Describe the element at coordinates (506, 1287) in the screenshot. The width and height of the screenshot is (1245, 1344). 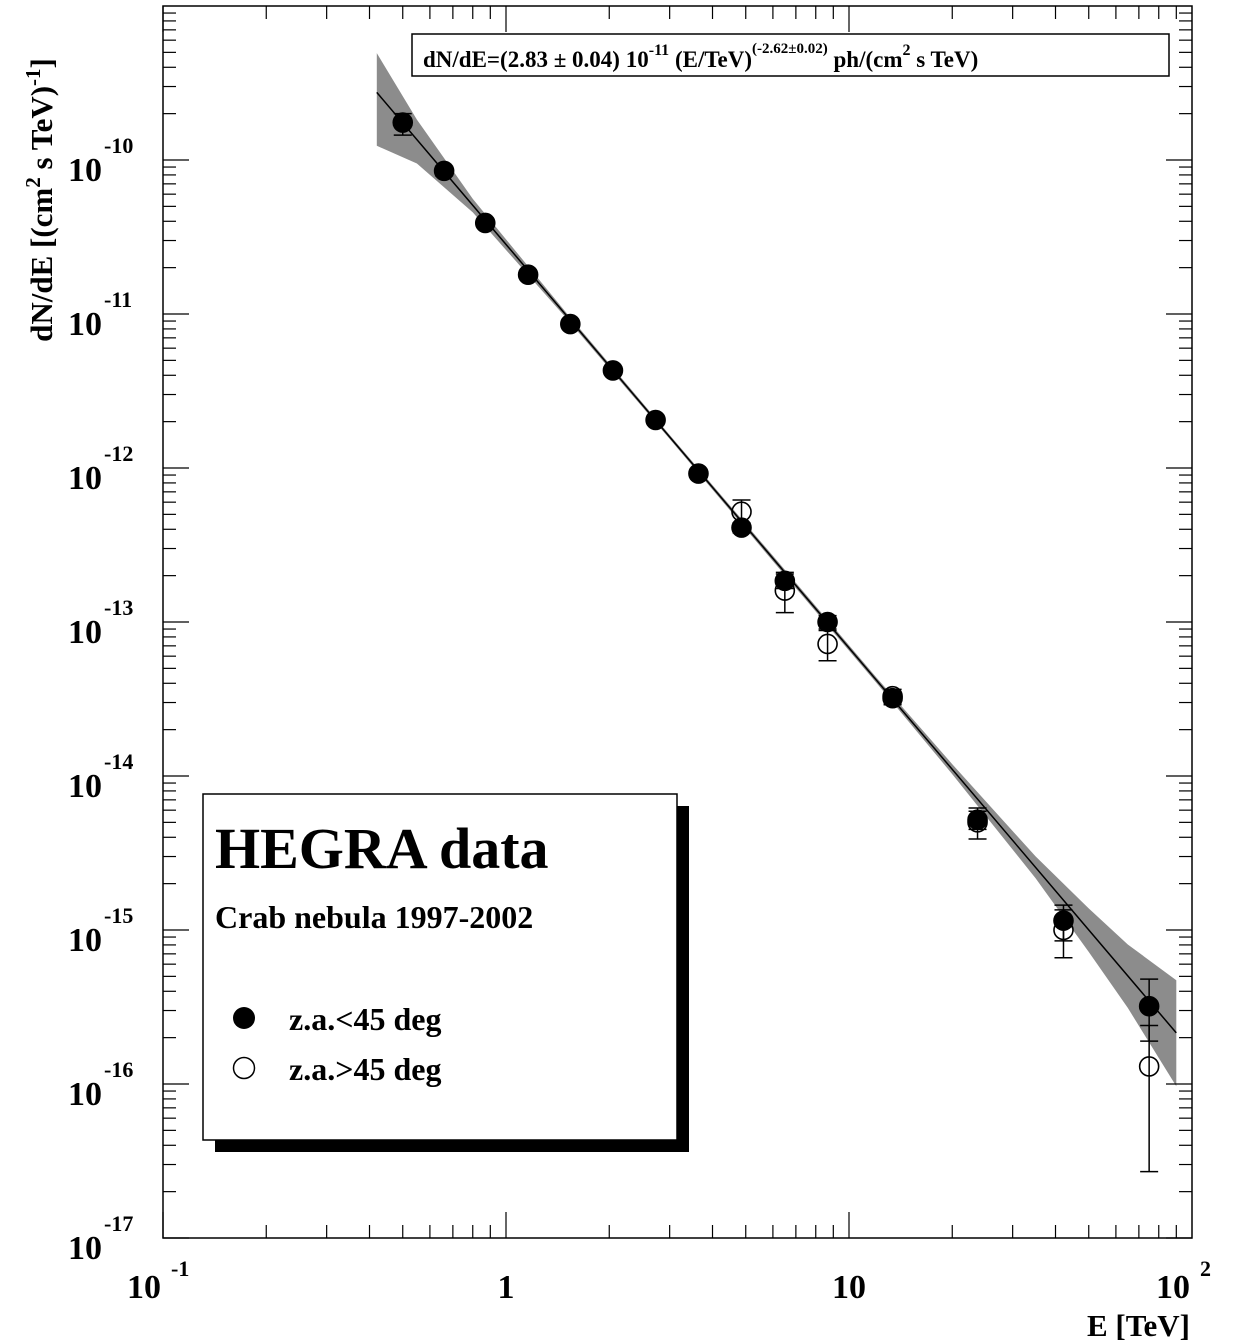
I see `x-tick-label: 1` at that location.